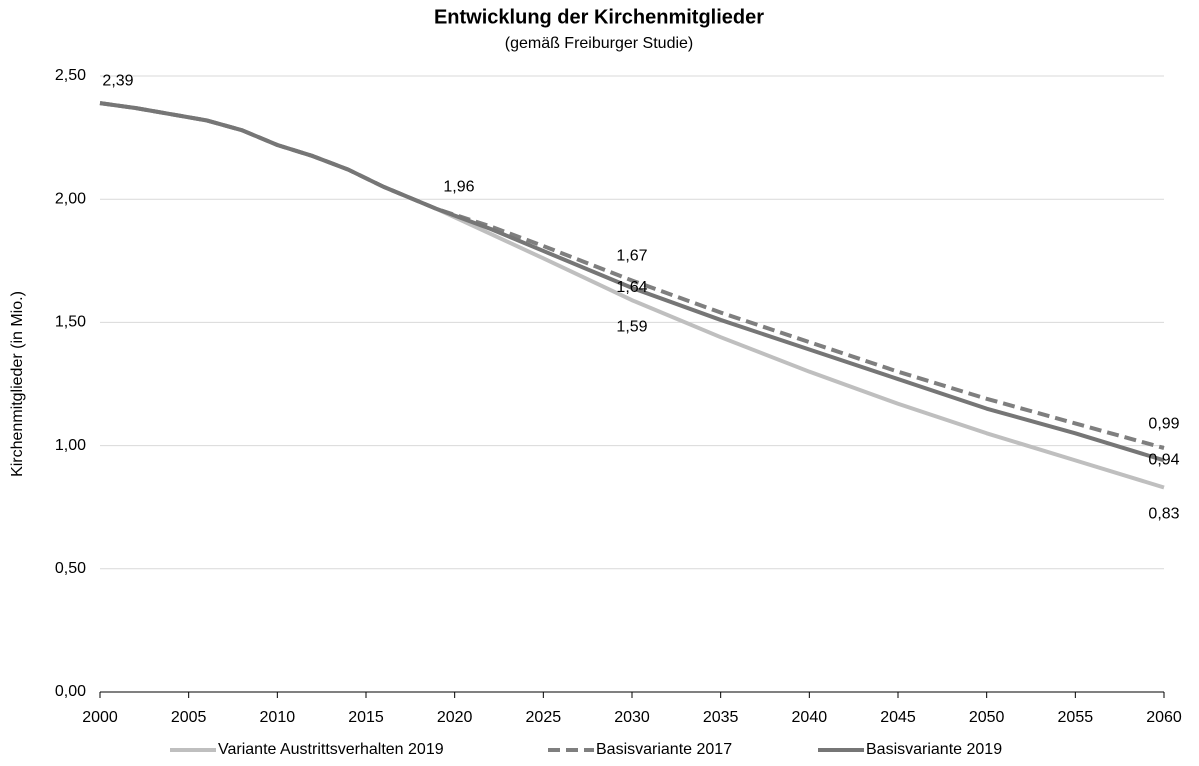 The width and height of the screenshot is (1199, 766). I want to click on legend-label: Basisvariante 2019, so click(934, 749).